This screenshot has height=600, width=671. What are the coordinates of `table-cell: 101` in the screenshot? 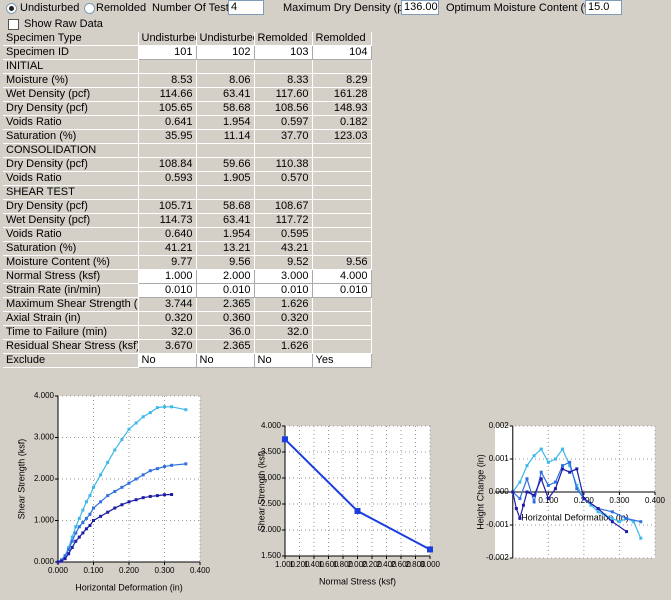 It's located at (167, 52).